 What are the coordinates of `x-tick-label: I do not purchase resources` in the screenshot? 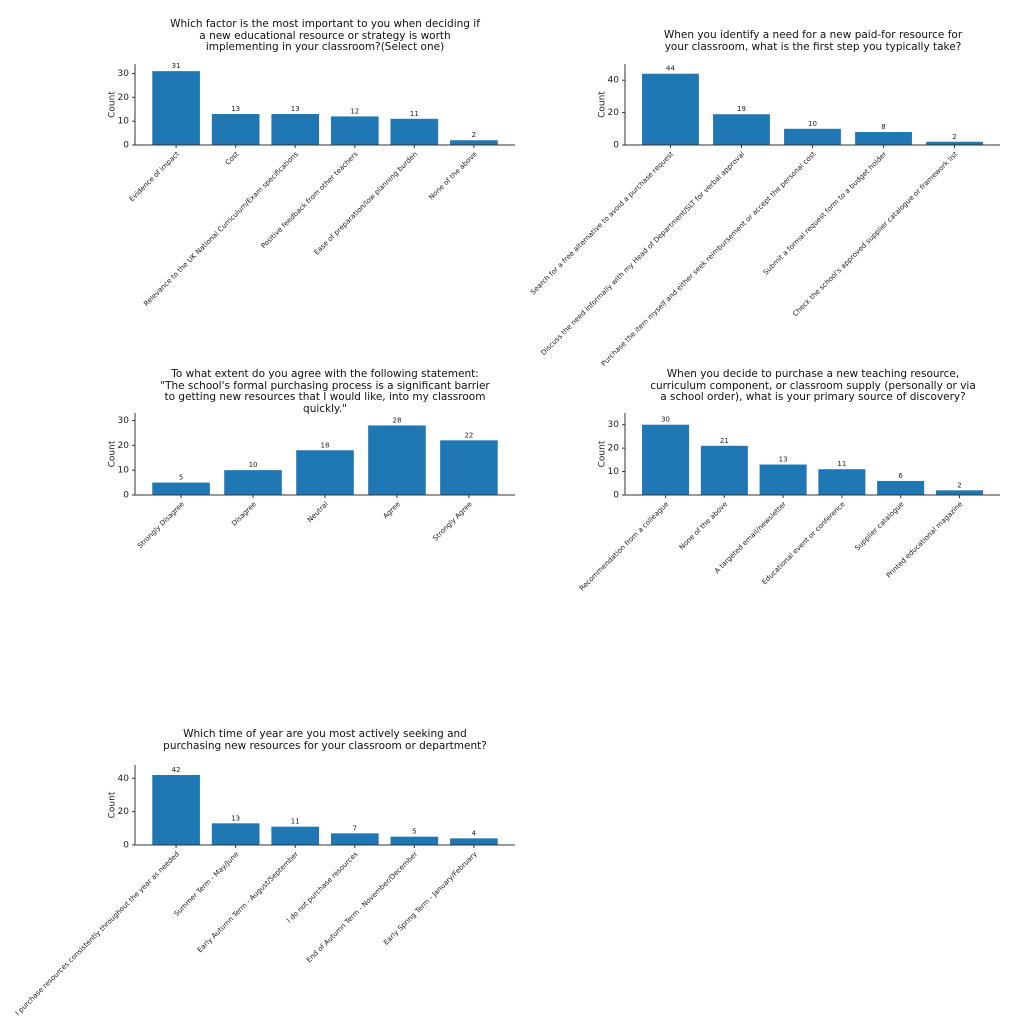 It's located at (322, 887).